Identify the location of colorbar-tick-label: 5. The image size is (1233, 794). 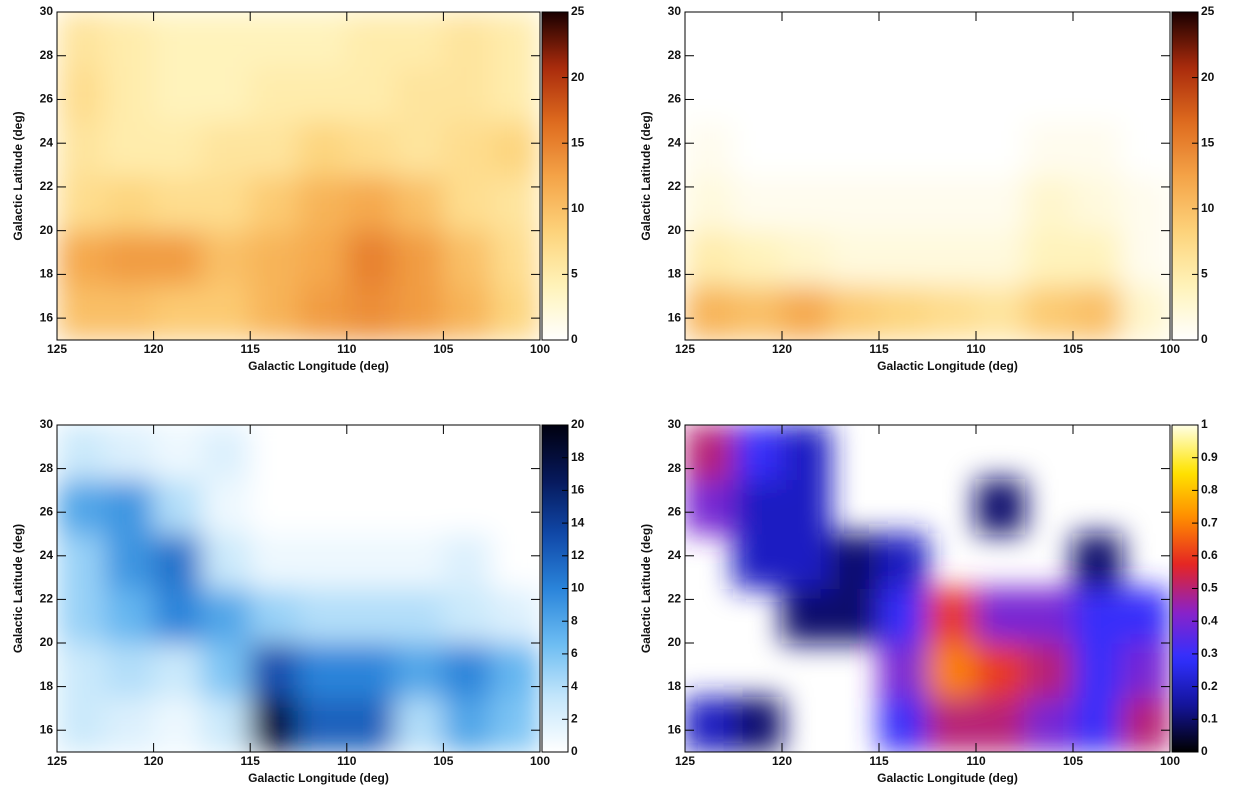
(1204, 274).